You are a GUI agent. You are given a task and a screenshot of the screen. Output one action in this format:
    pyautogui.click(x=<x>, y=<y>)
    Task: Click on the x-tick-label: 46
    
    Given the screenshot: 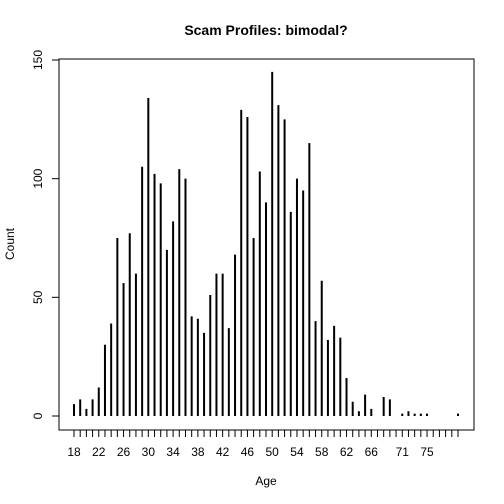 What is the action you would take?
    pyautogui.click(x=248, y=452)
    